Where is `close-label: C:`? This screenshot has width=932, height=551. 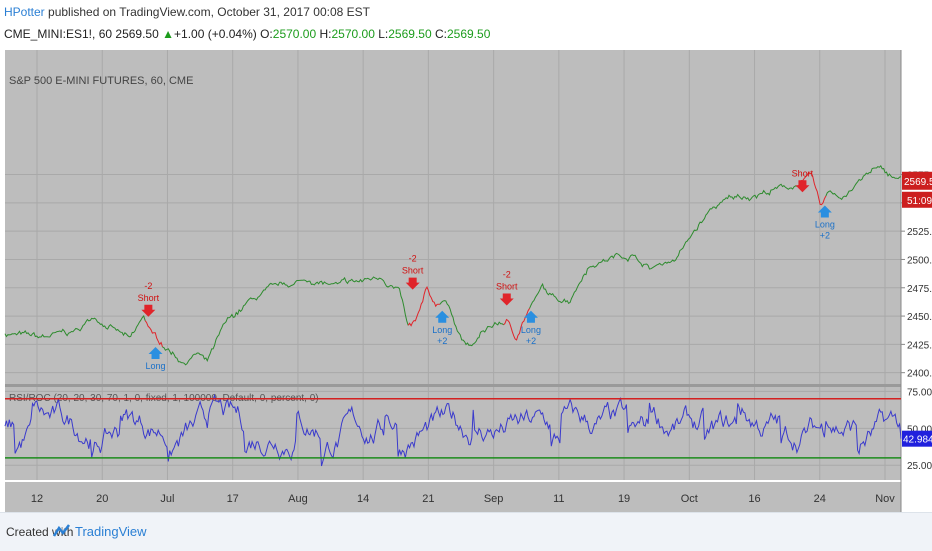
close-label: C: is located at coordinates (440, 34).